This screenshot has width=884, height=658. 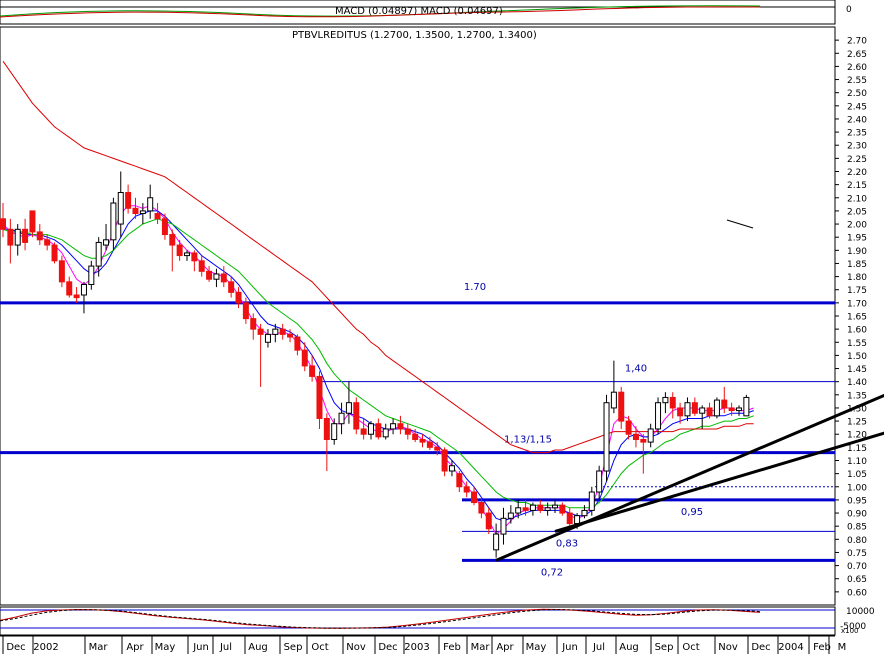 I want to click on y-tick-label: 1.85, so click(x=857, y=265).